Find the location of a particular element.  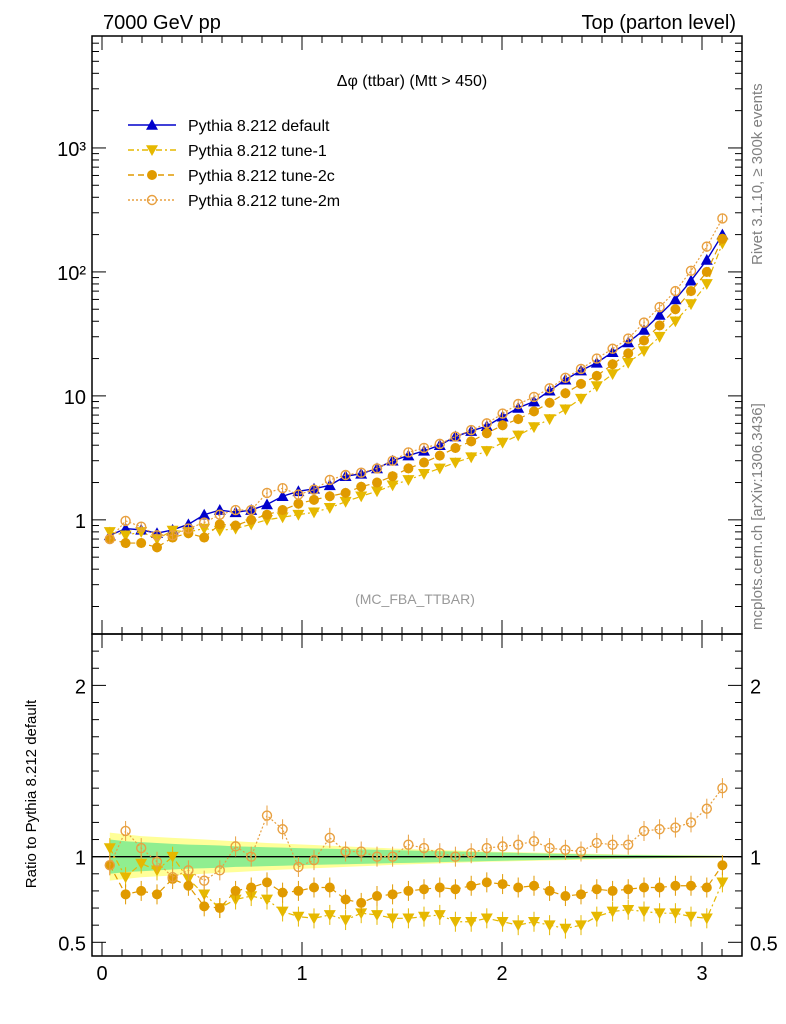

legend-marker-default is located at coordinates (152, 124).